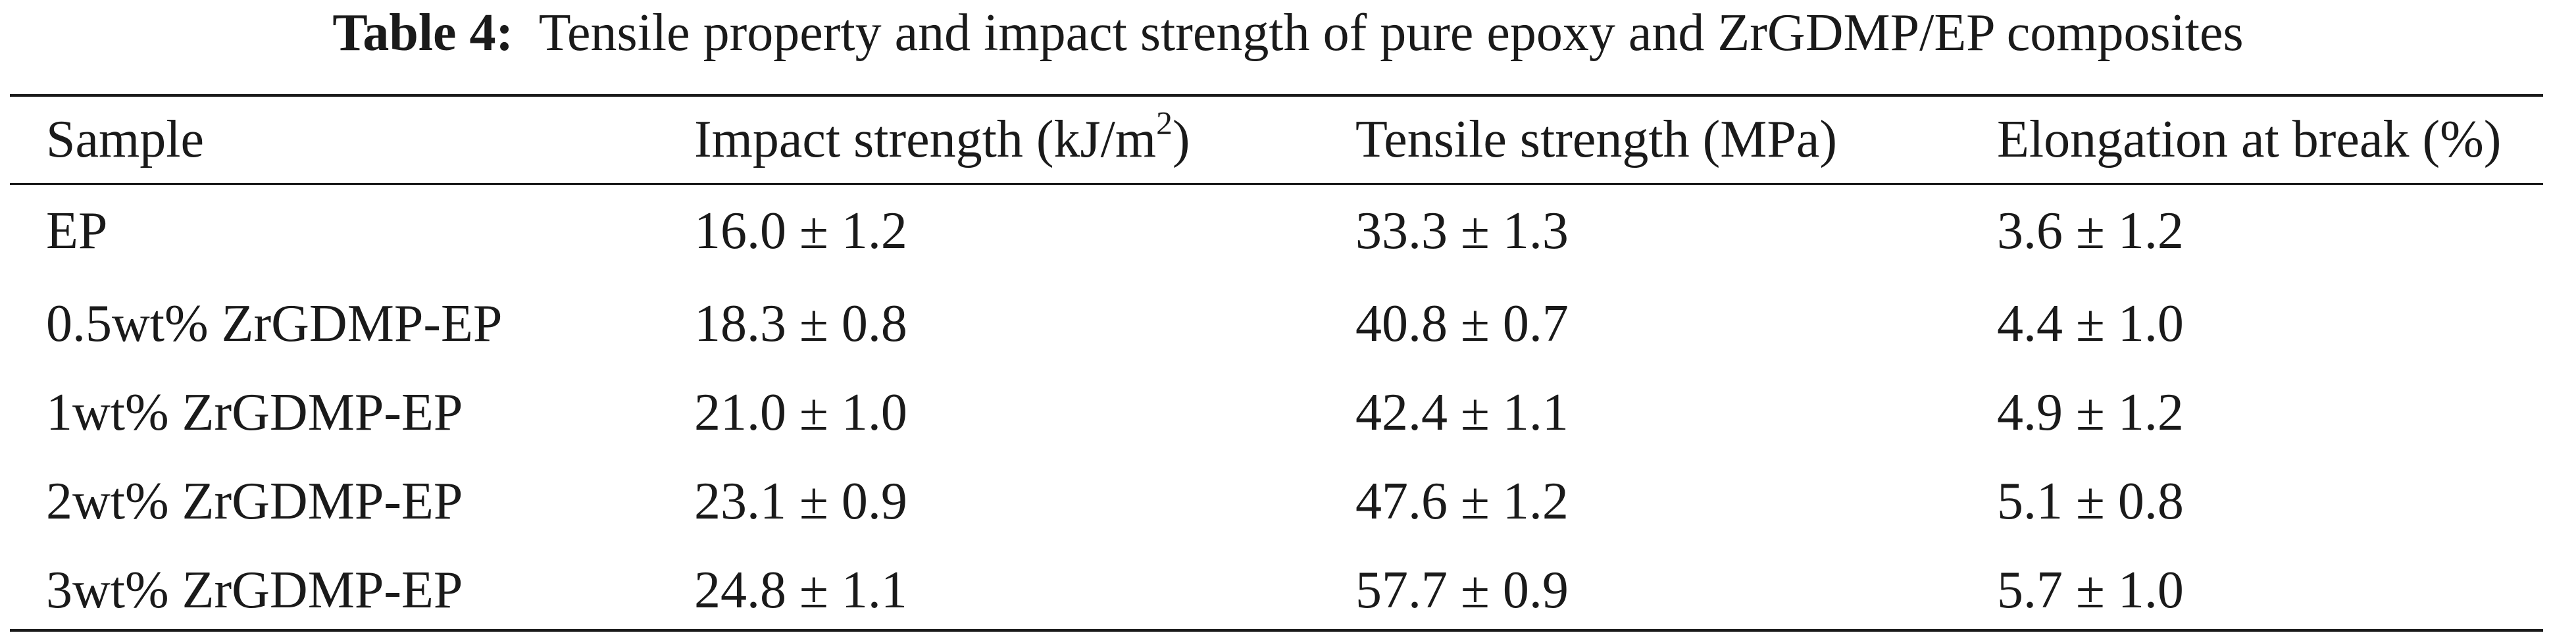 The width and height of the screenshot is (2576, 635). I want to click on cell-sample: 2wt% ZrGDMP-EP, so click(254, 501).